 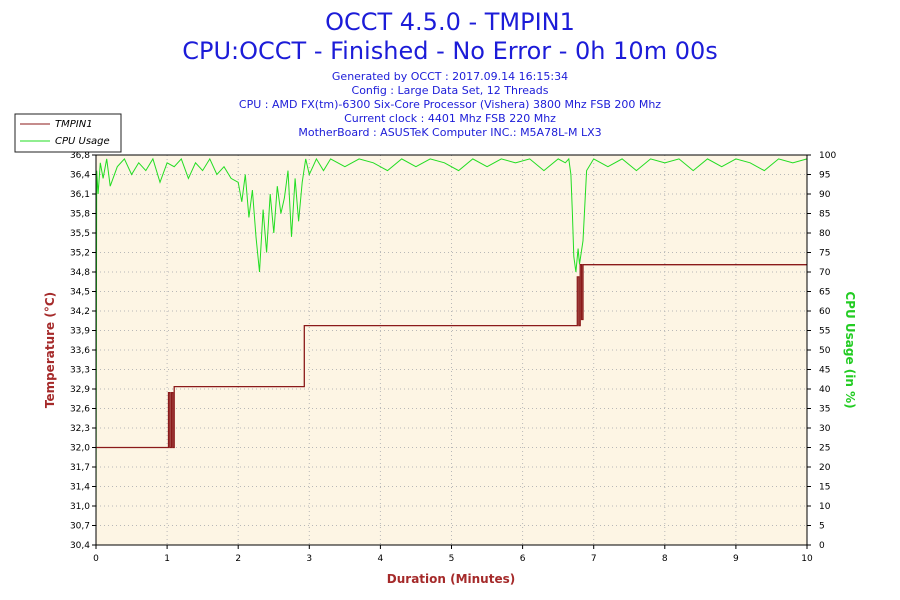 I want to click on y2-tick-label: 30, so click(x=825, y=429).